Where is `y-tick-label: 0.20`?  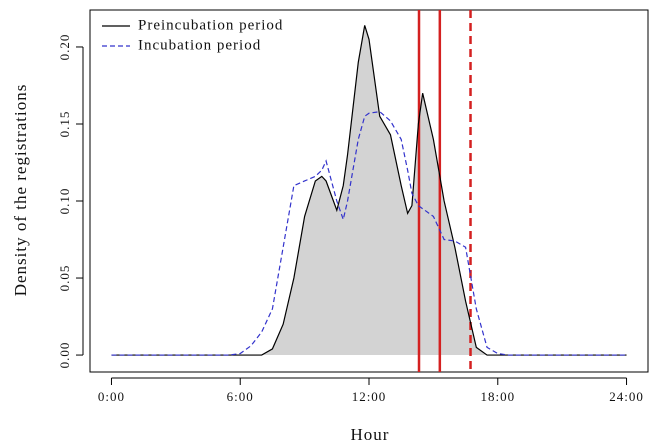 y-tick-label: 0.20 is located at coordinates (64, 47).